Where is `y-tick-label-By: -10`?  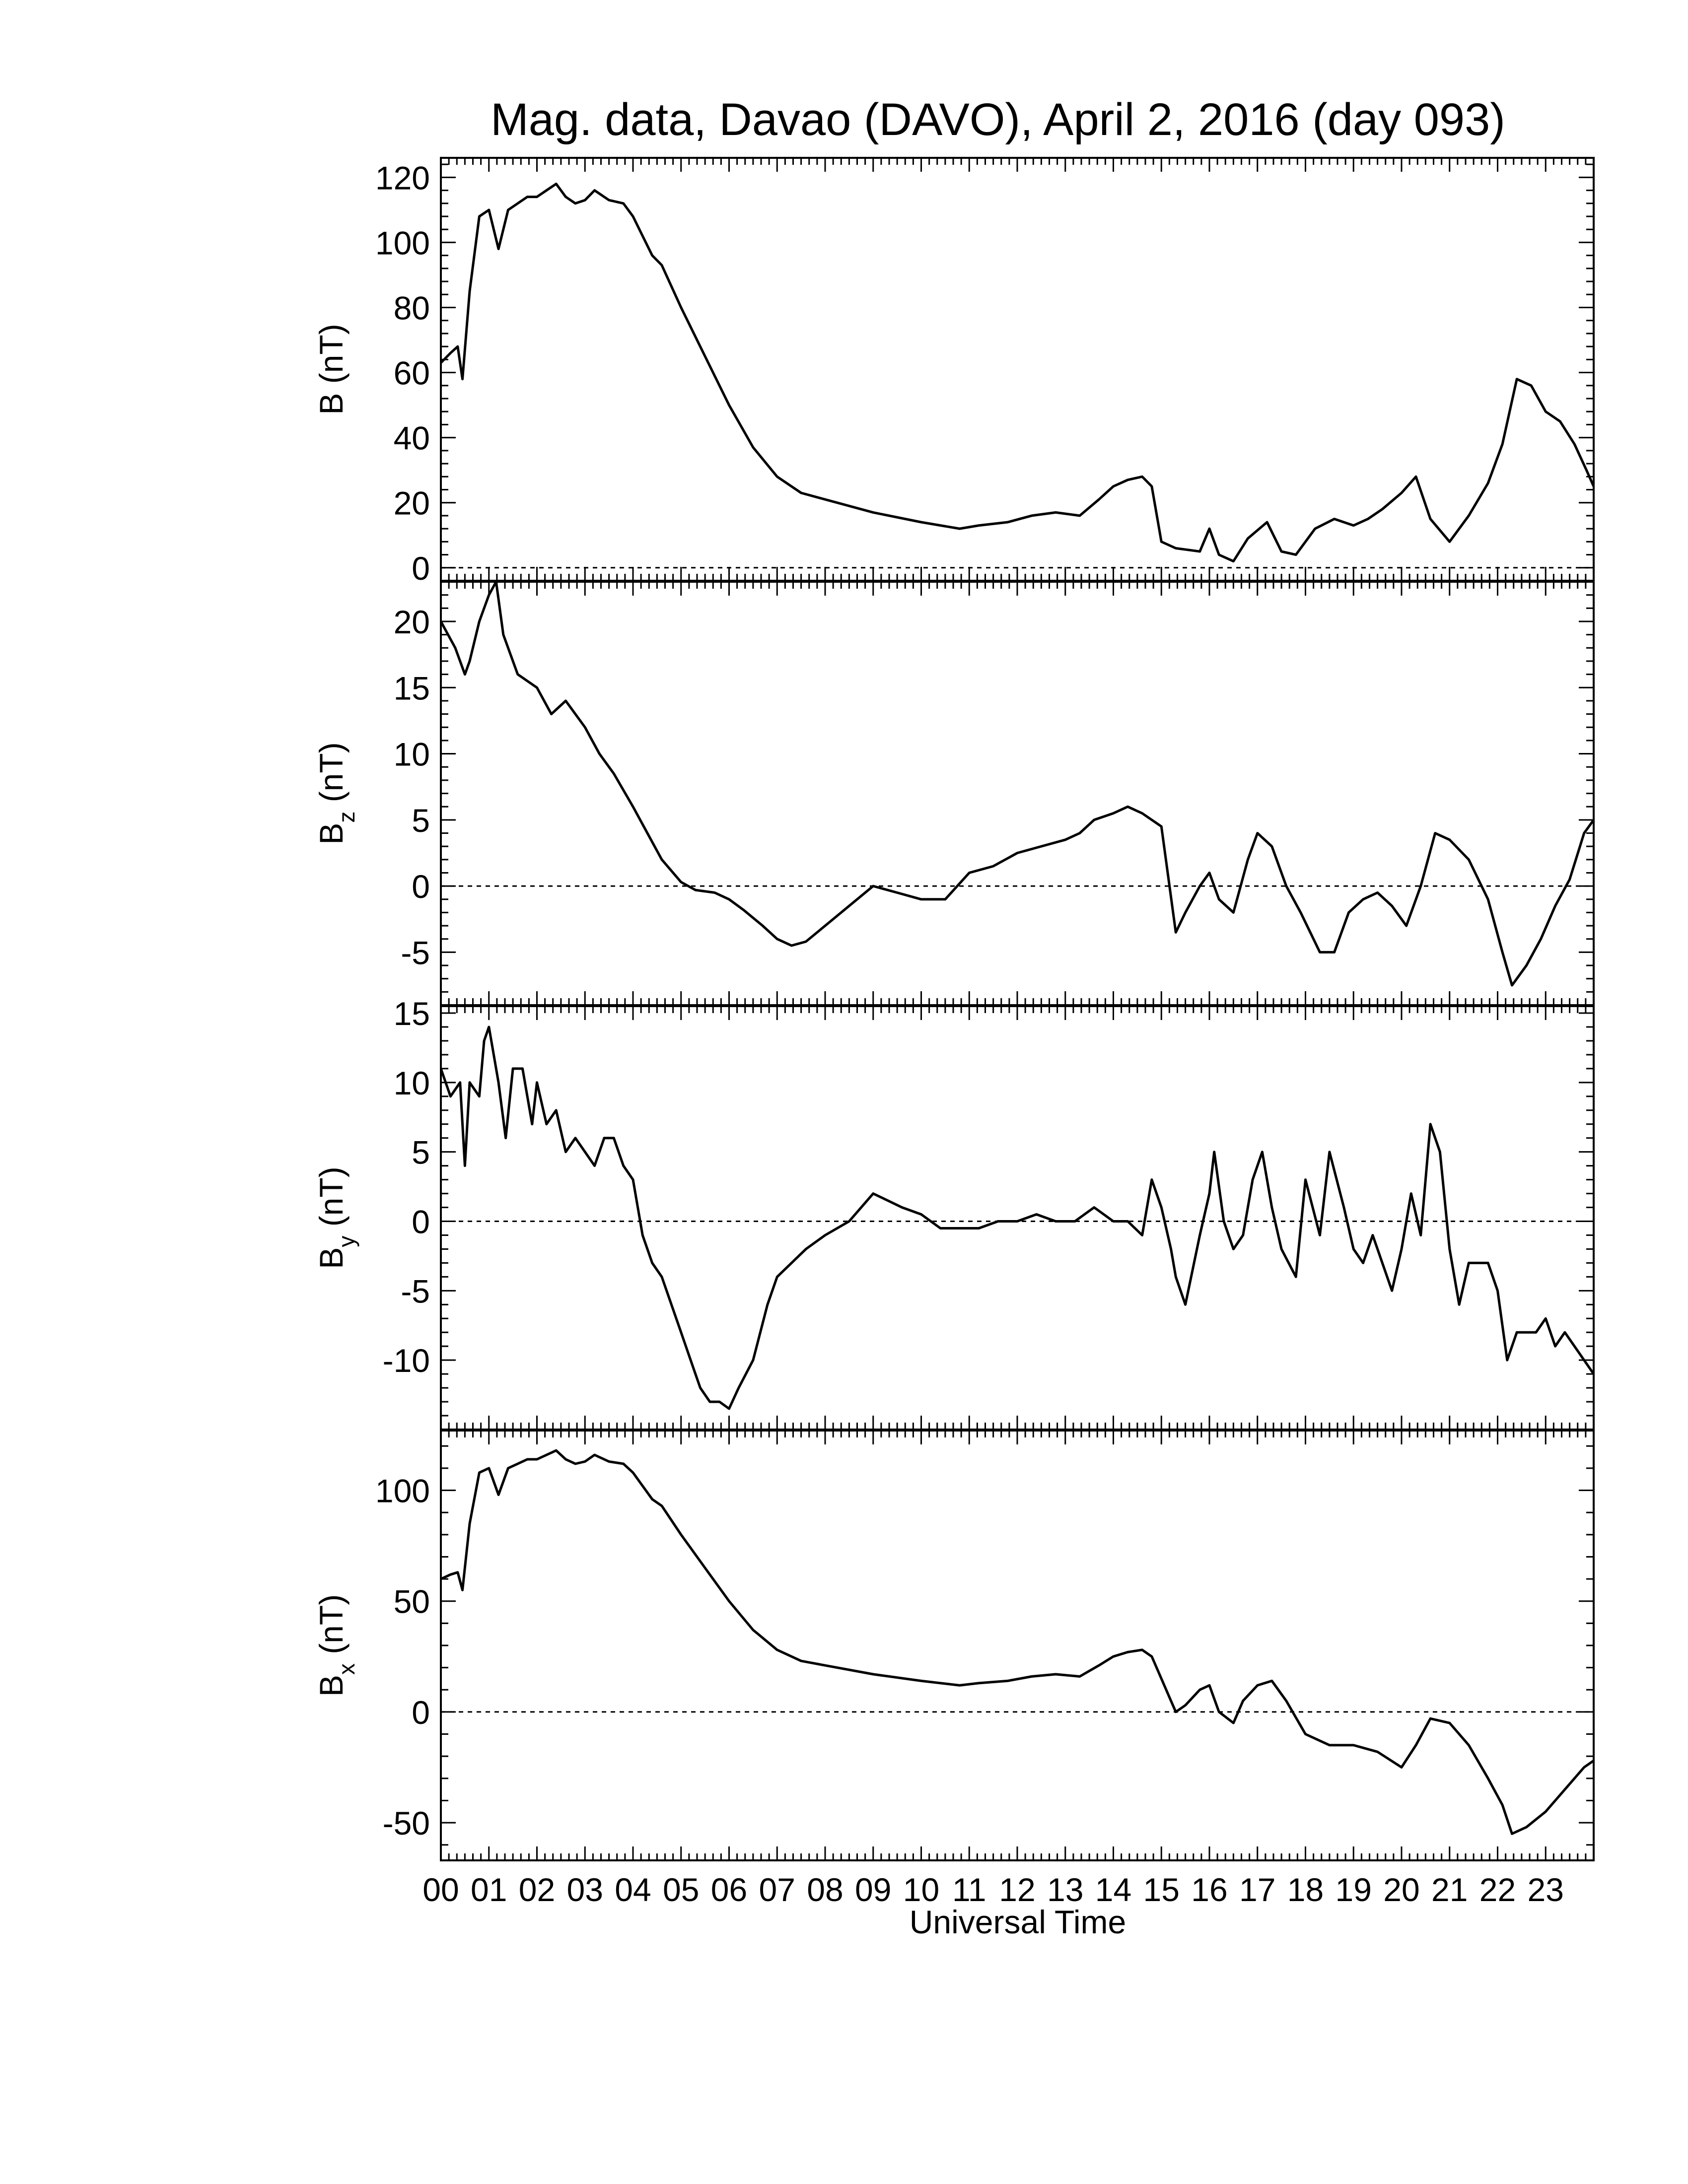 y-tick-label-By: -10 is located at coordinates (406, 1360).